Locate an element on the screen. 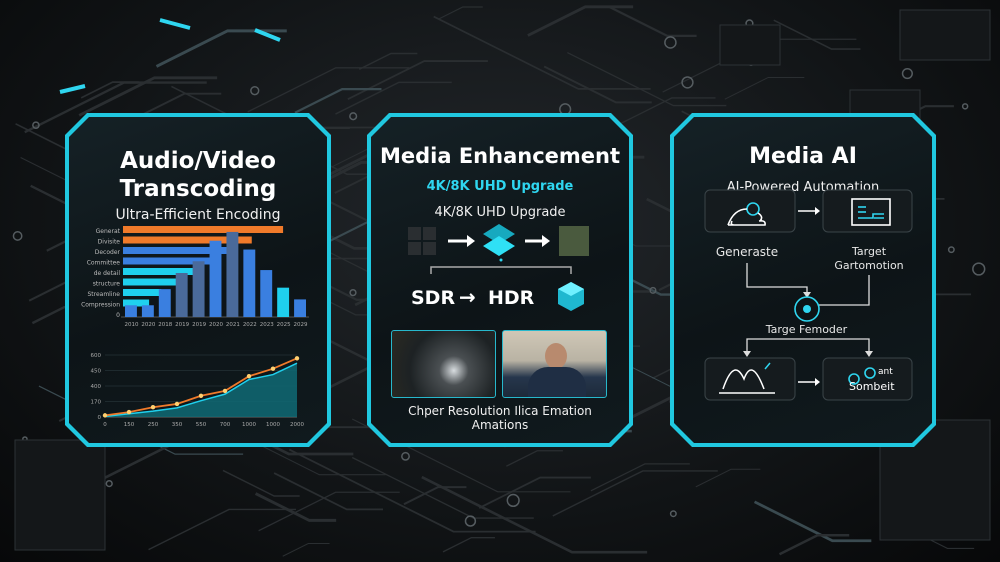 The image size is (1000, 562). panel-subtitle: 4K/8K UHD Upgrade is located at coordinates (500, 212).